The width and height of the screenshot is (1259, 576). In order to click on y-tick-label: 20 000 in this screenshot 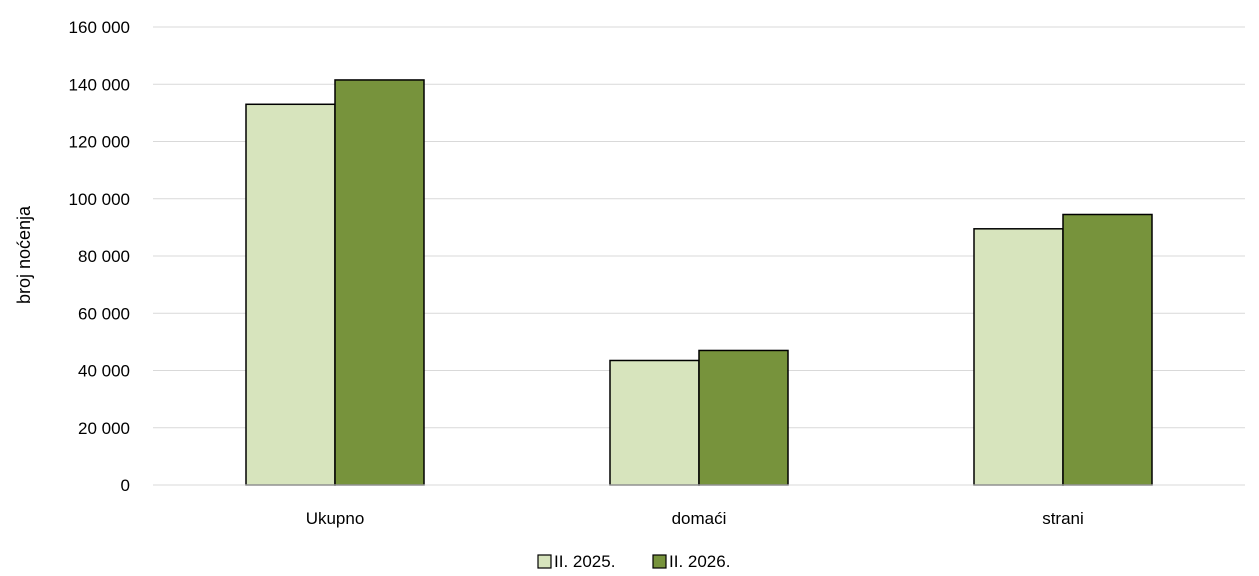, I will do `click(104, 428)`.